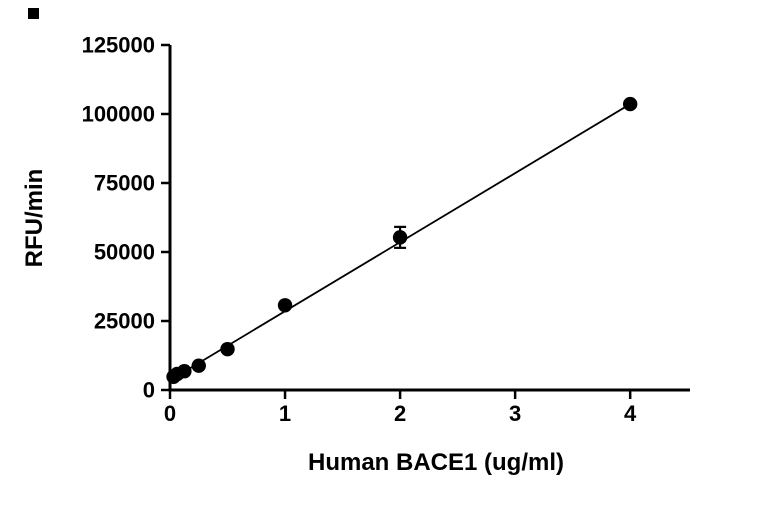 This screenshot has width=768, height=506. What do you see at coordinates (285, 413) in the screenshot?
I see `x-tick-label: 1` at bounding box center [285, 413].